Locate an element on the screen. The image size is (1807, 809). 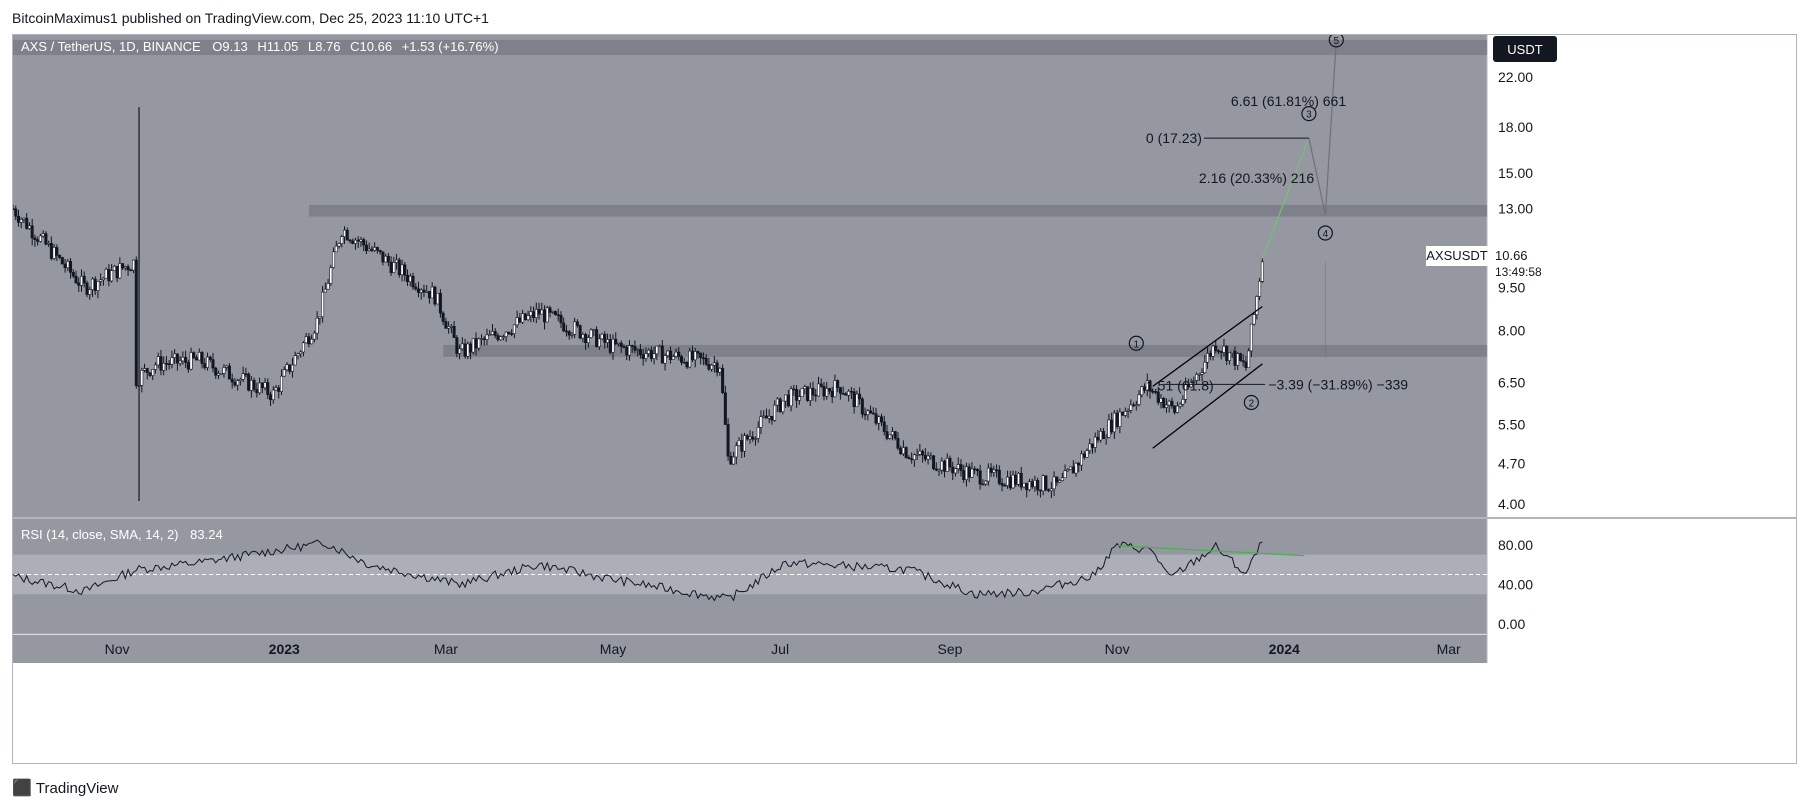
wave-label-1: 1 is located at coordinates (1137, 344).